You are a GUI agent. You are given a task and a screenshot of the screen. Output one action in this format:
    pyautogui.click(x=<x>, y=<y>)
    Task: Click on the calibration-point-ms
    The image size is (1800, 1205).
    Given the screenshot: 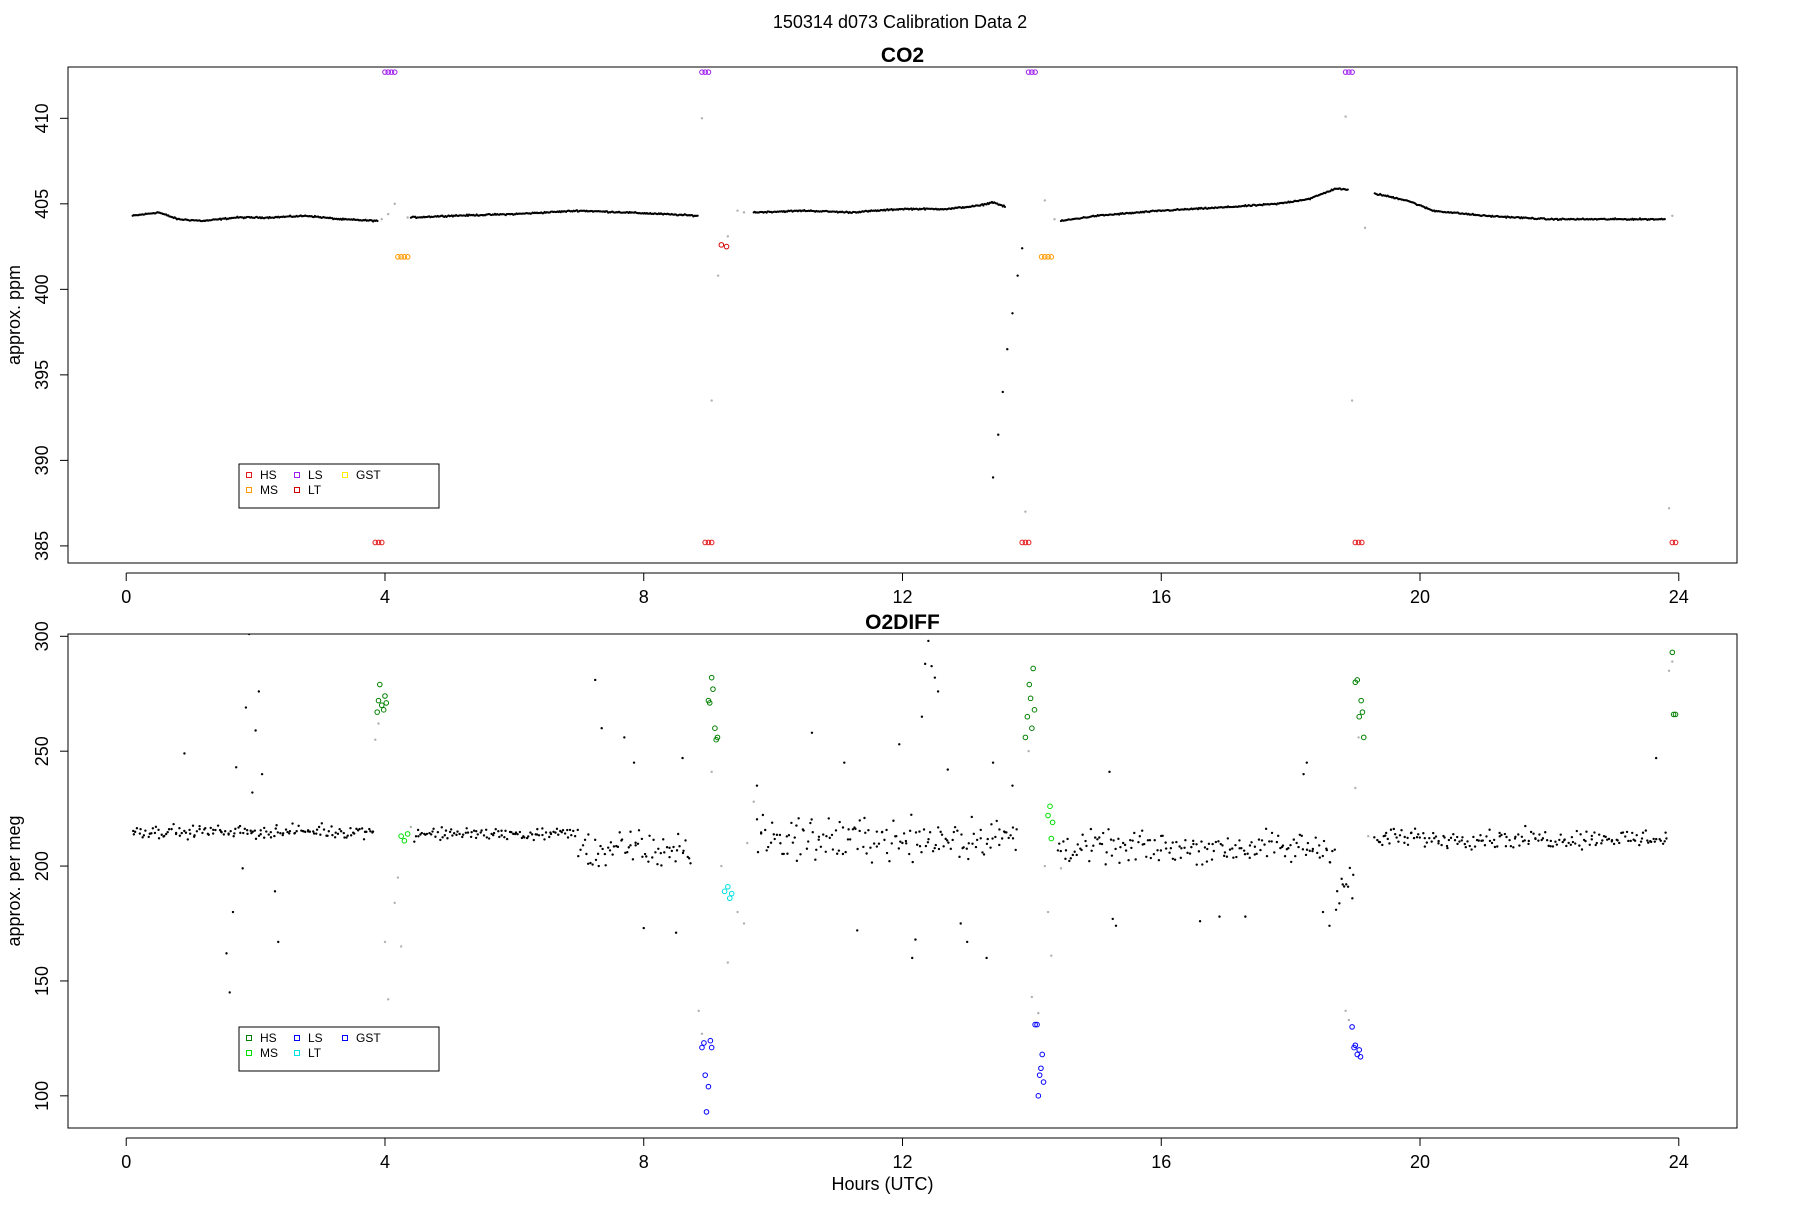 What is the action you would take?
    pyautogui.click(x=1045, y=257)
    